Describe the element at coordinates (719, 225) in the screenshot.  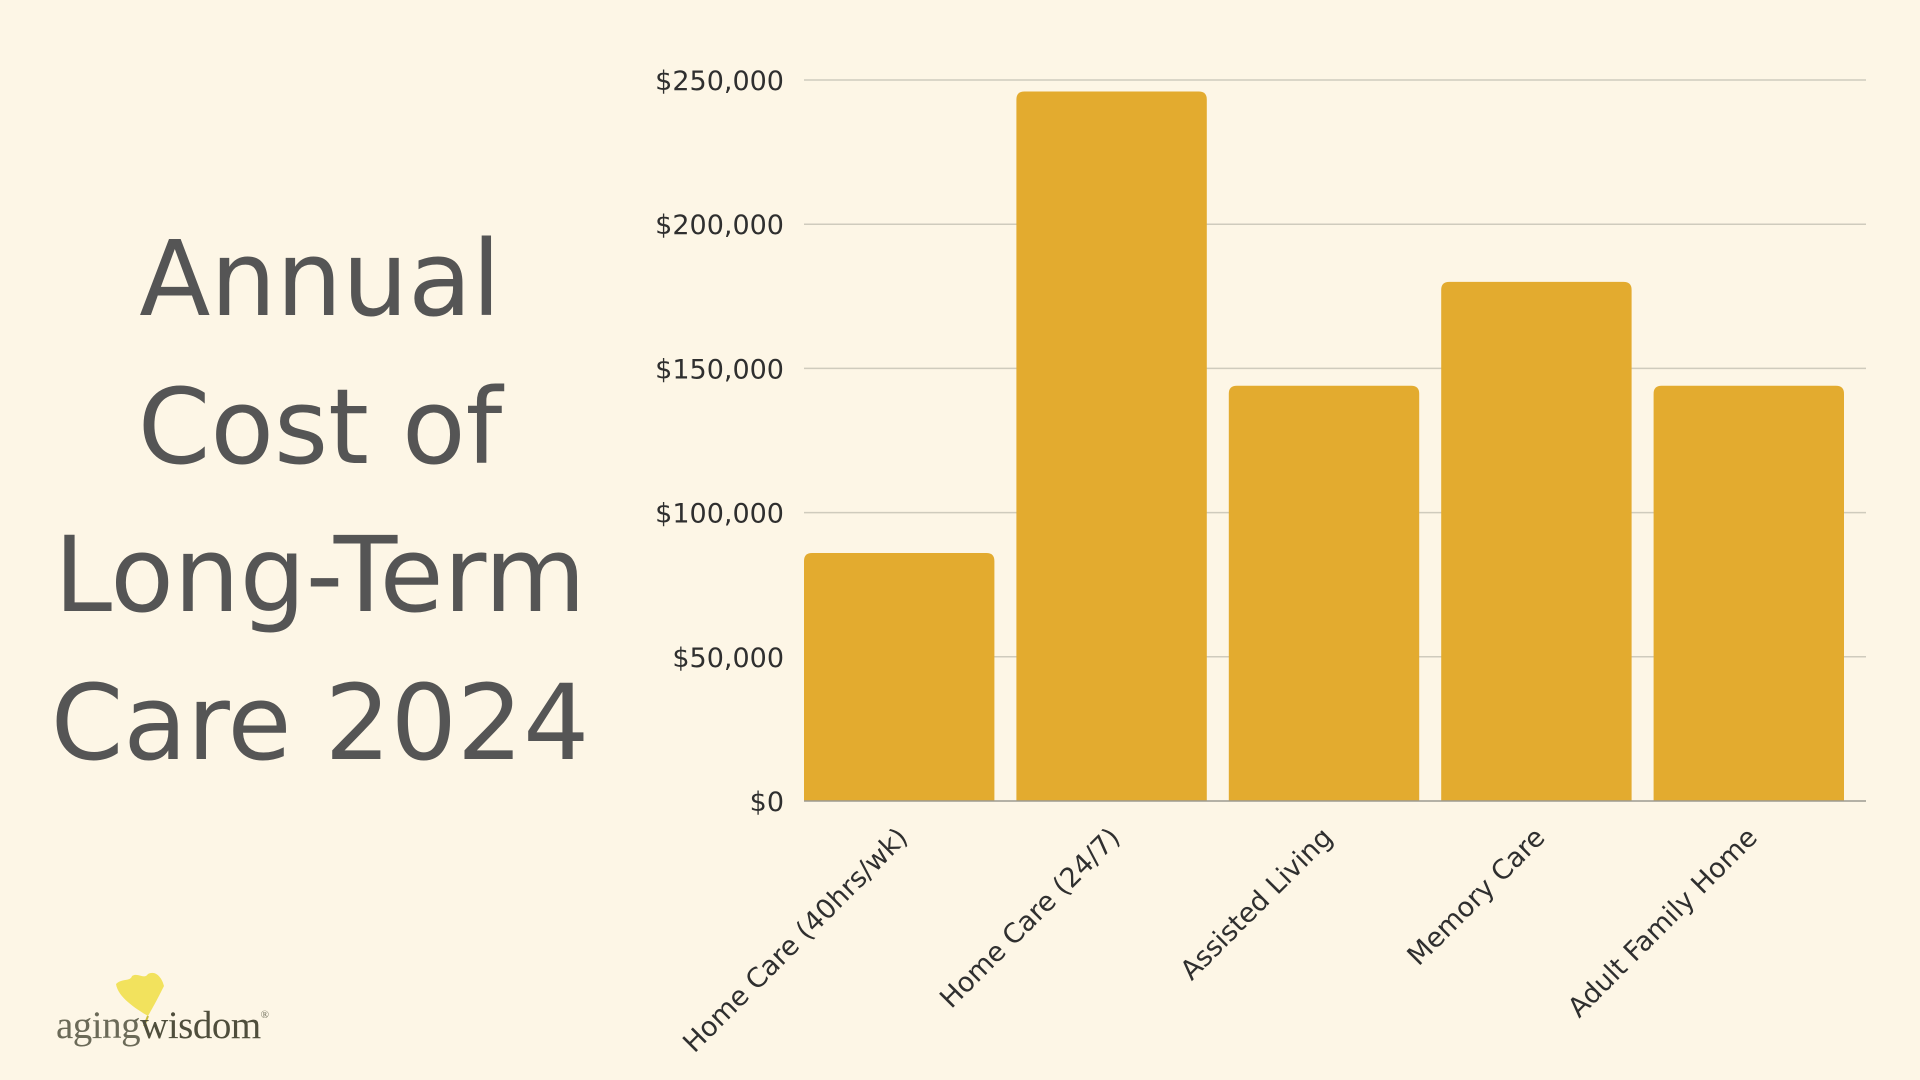
I see `y-tick-label: $200,000` at that location.